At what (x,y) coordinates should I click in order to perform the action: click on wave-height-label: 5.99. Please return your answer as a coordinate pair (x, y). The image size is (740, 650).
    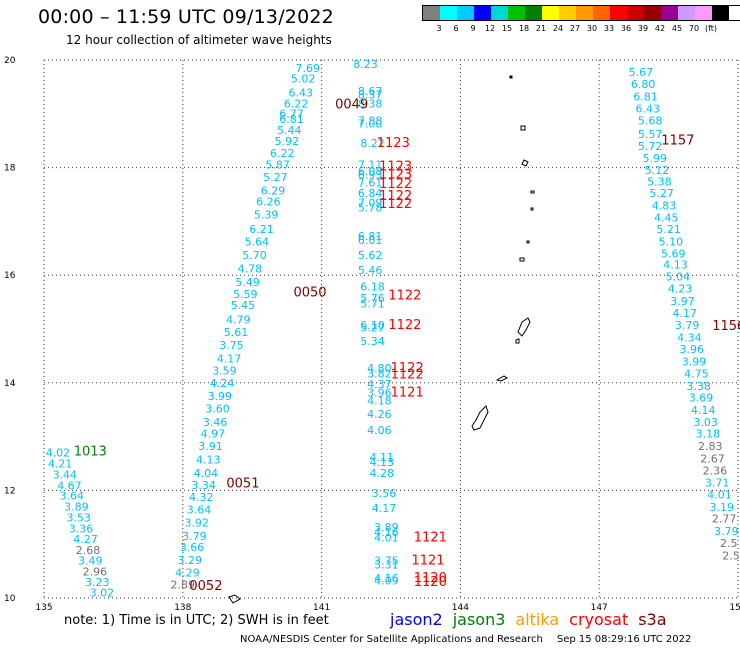
    Looking at the image, I should click on (654, 158).